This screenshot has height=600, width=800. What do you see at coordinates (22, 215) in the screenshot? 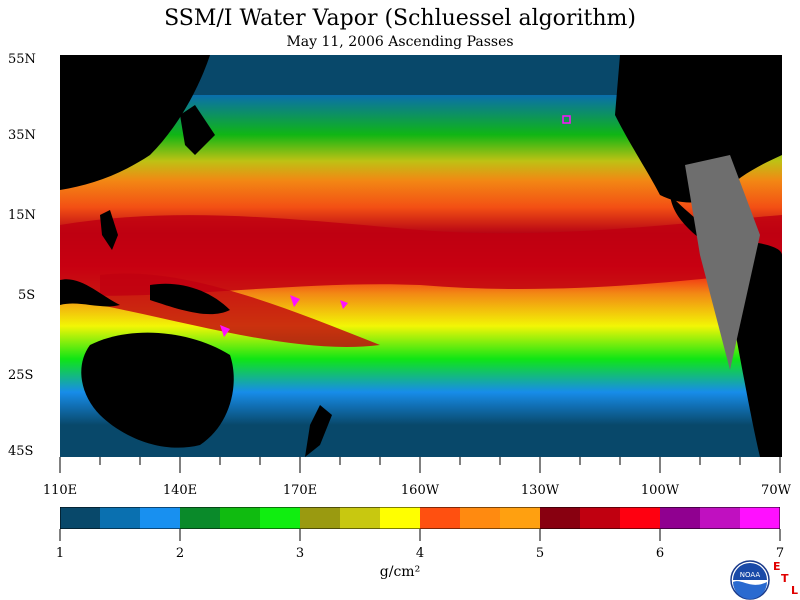
I see `lat-label-15n: 15N` at bounding box center [22, 215].